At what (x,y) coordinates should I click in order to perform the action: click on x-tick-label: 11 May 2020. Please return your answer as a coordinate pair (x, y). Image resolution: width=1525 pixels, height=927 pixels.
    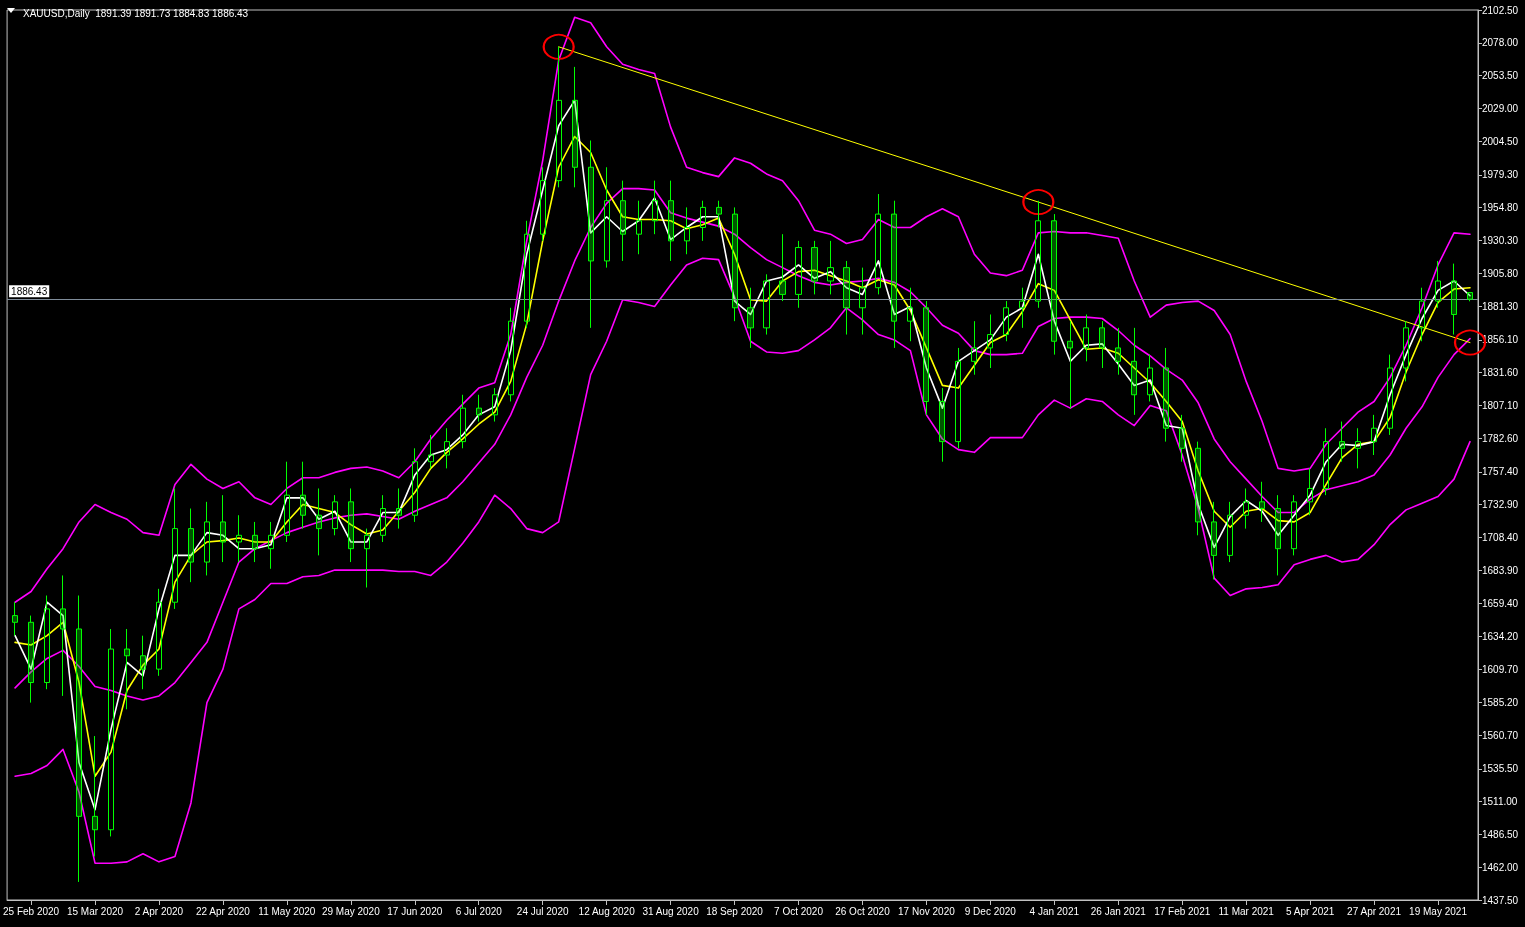
    Looking at the image, I should click on (287, 911).